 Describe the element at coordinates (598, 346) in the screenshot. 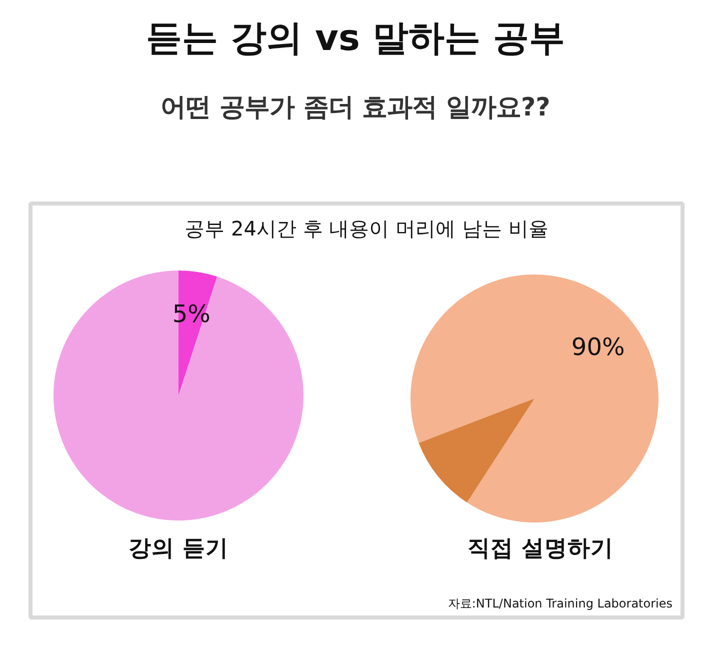

I see `data-label: 90%` at that location.